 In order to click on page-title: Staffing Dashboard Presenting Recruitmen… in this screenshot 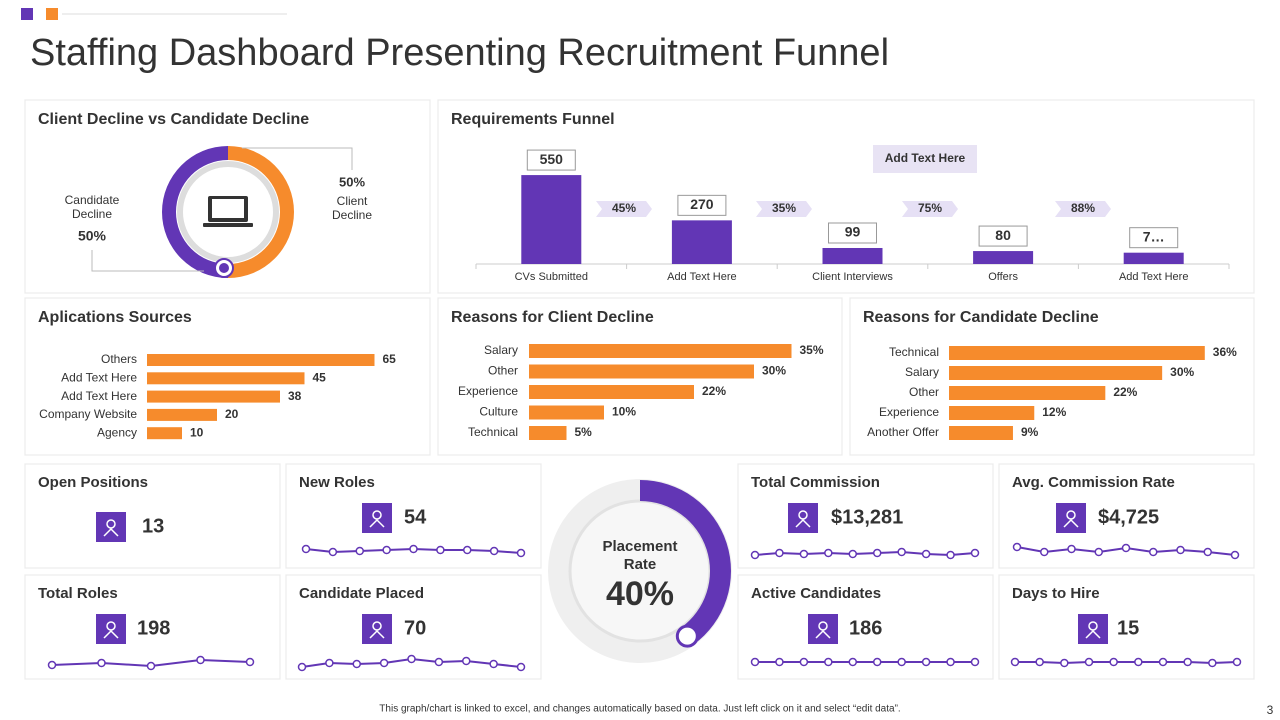, I will do `click(459, 53)`.